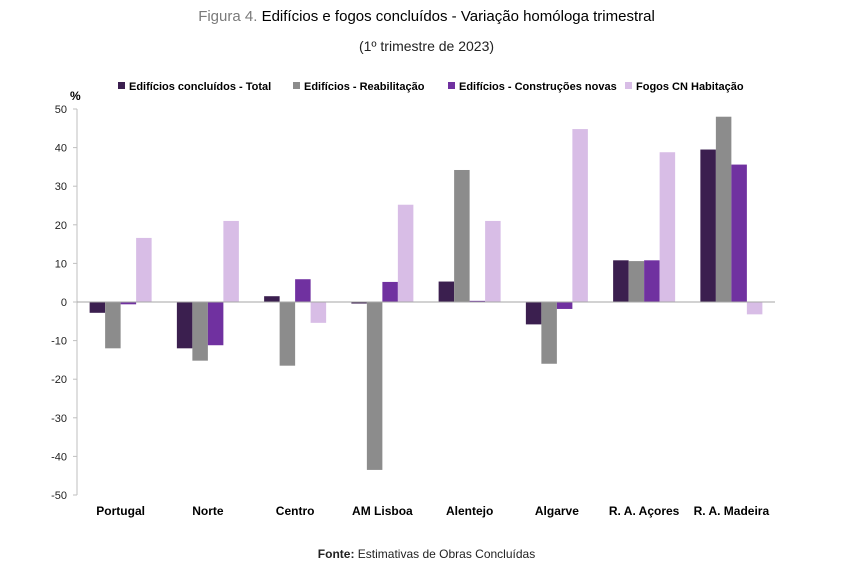 The image size is (853, 575). I want to click on category-label: R. A. Açores, so click(644, 511).